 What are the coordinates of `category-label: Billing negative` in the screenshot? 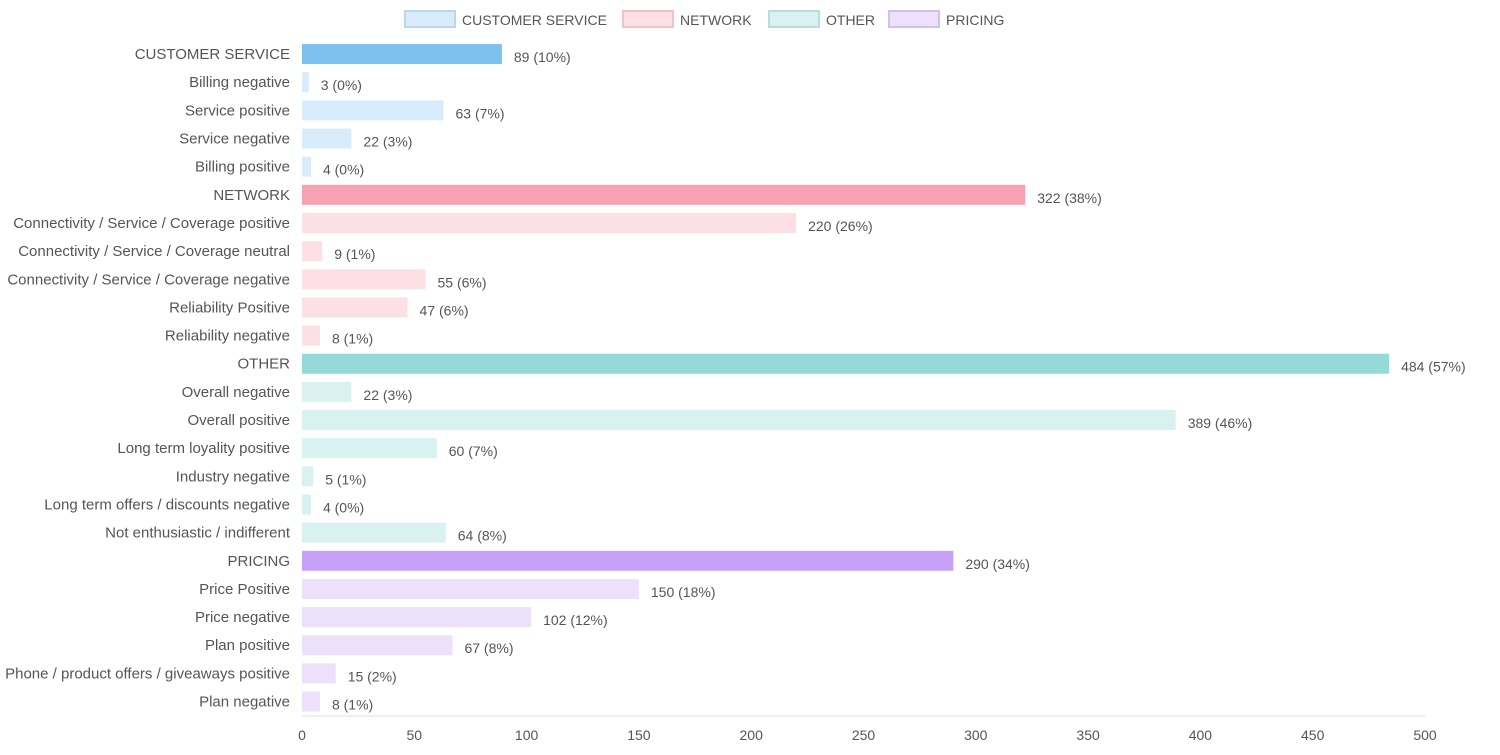 It's located at (239, 82).